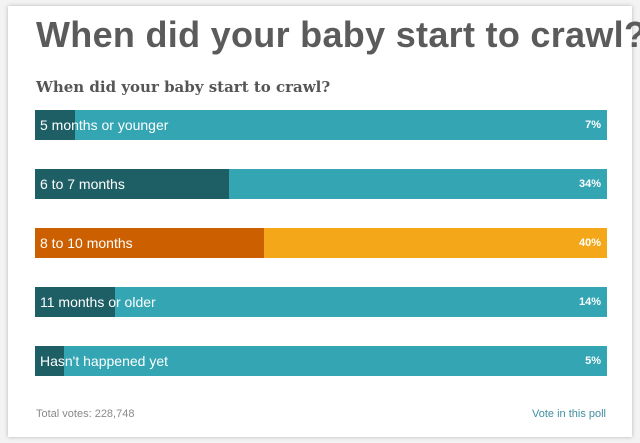 This screenshot has height=443, width=640. I want to click on poll-option-label: Hasn't happened yet, so click(104, 361).